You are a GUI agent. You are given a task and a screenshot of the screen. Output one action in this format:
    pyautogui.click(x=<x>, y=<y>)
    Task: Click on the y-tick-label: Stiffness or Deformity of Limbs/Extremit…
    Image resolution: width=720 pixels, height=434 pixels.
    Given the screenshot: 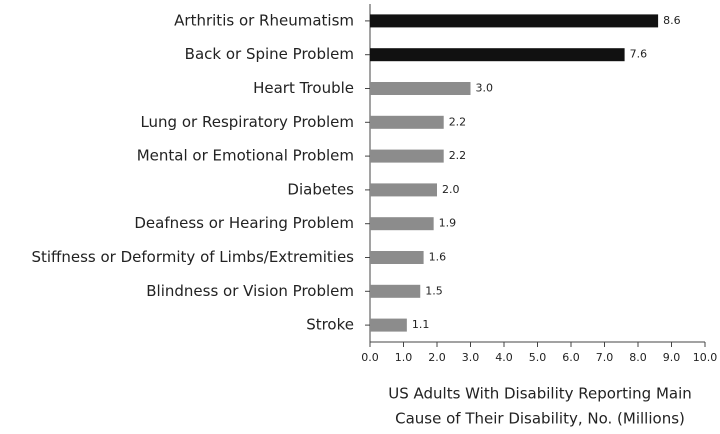 What is the action you would take?
    pyautogui.click(x=192, y=257)
    